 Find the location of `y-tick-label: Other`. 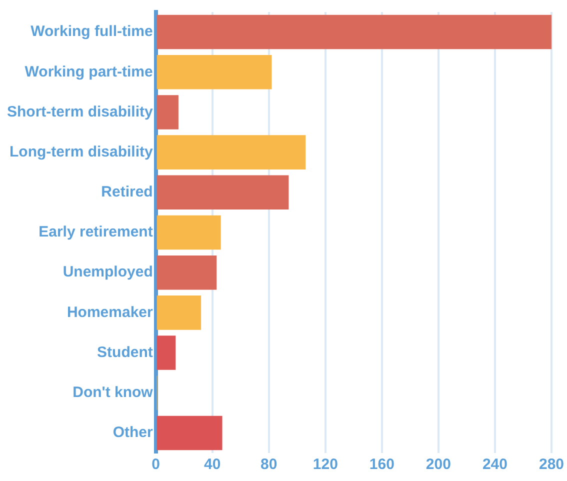

y-tick-label: Other is located at coordinates (133, 433).